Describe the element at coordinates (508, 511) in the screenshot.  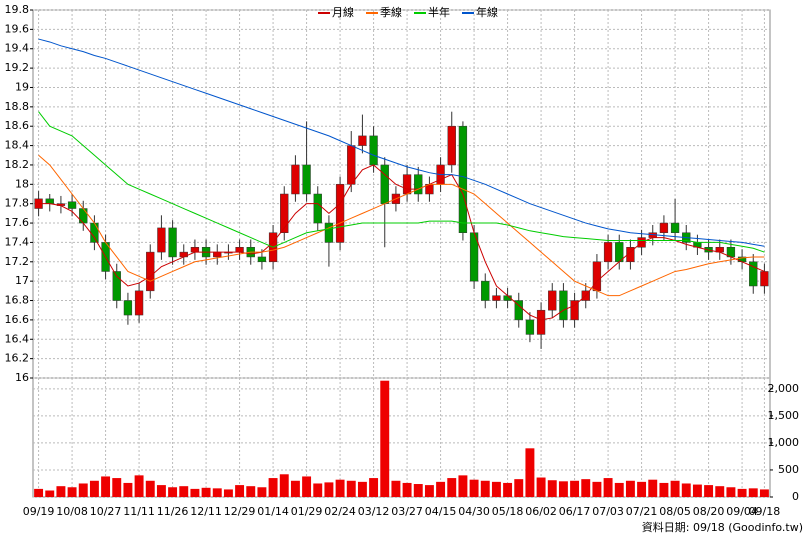
I see `x-tick-label: 05/18` at that location.